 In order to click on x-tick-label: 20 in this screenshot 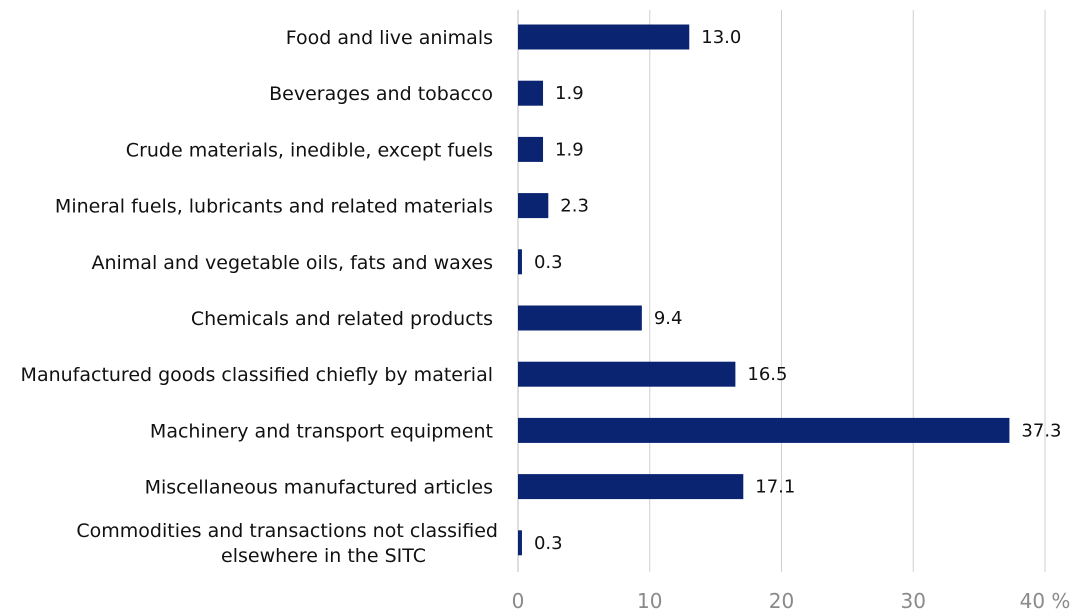, I will do `click(781, 600)`.